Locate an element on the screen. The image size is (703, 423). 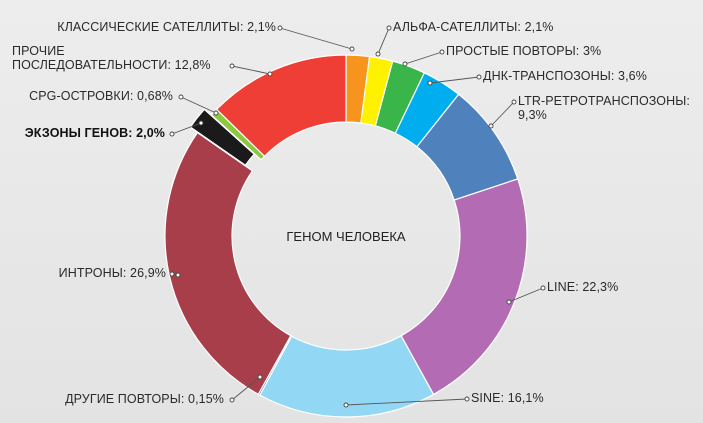
center-label: ГЕНОМ ЧЕЛОВЕКА is located at coordinates (346, 236).